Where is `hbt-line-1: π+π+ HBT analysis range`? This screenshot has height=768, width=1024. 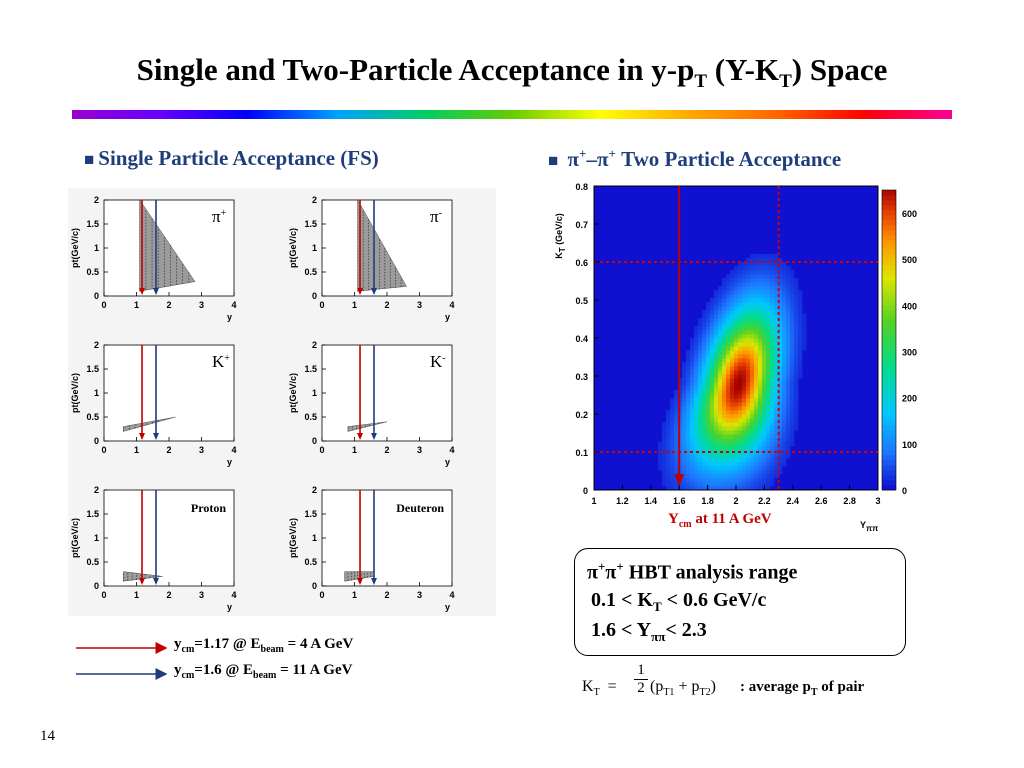
hbt-line-1: π+π+ HBT analysis range is located at coordinates (692, 571).